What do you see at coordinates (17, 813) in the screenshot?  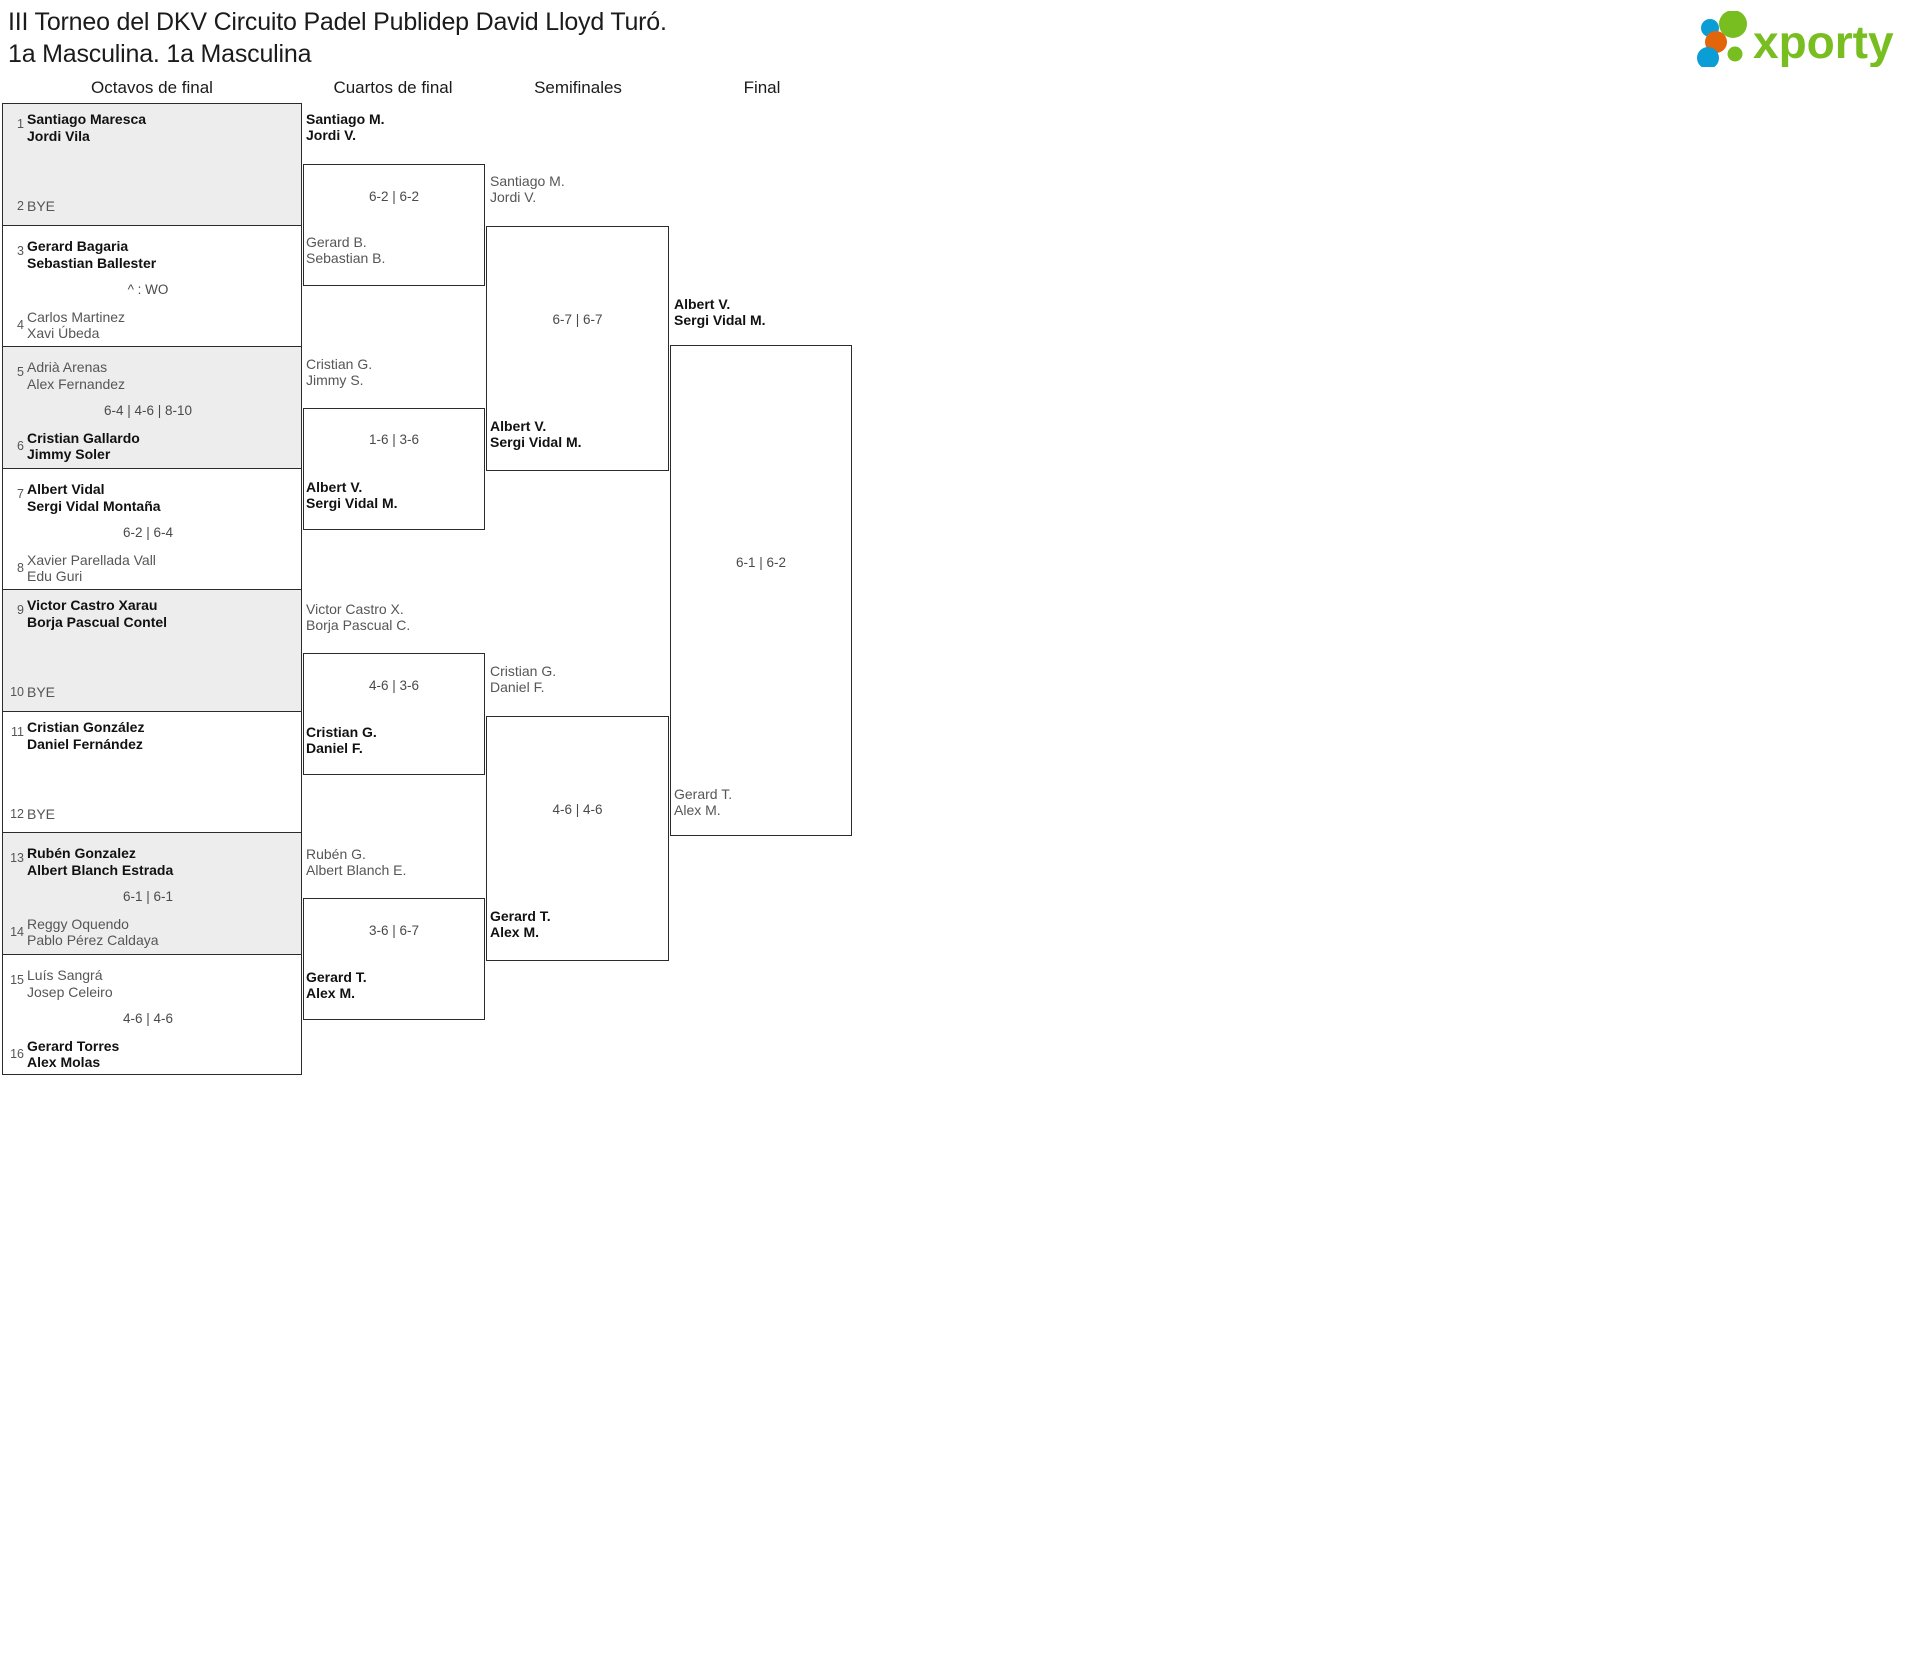 I see `seed-number: 12` at bounding box center [17, 813].